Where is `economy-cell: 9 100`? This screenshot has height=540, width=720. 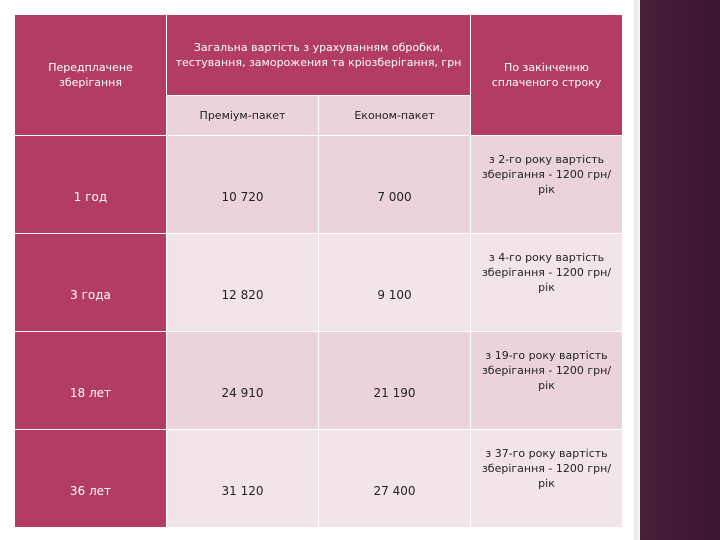
economy-cell: 9 100 is located at coordinates (394, 282).